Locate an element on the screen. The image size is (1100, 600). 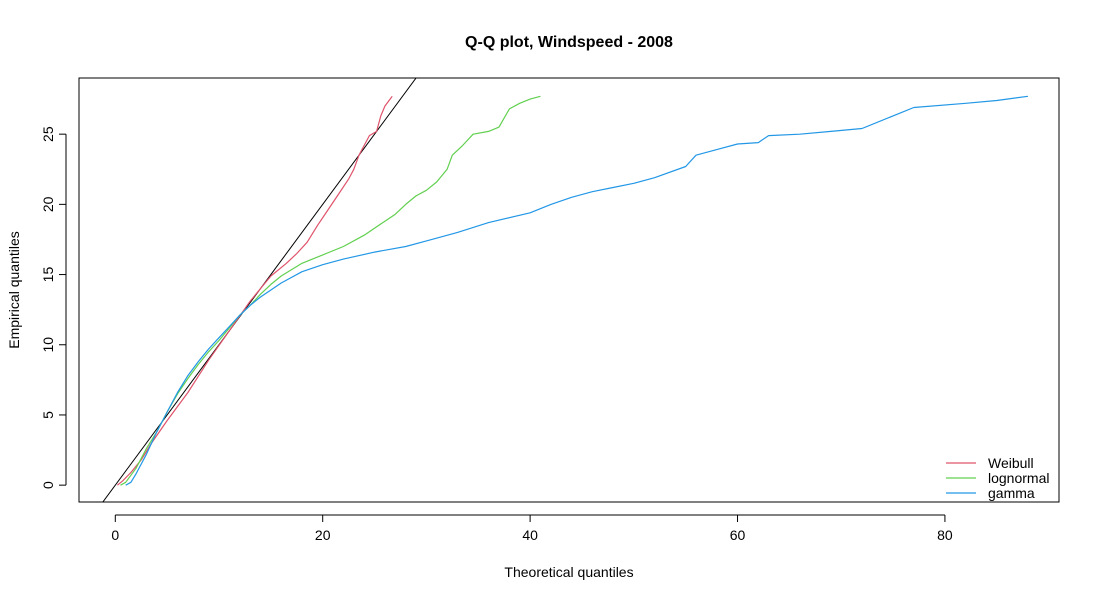
y-tick-label: 0 is located at coordinates (48, 485).